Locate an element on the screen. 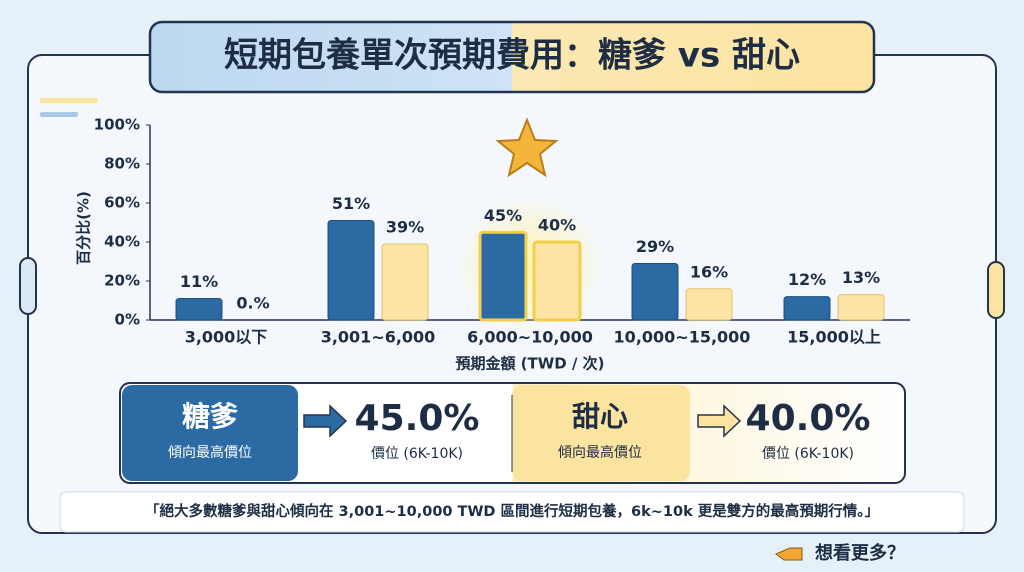  value-label: 16% is located at coordinates (709, 271).